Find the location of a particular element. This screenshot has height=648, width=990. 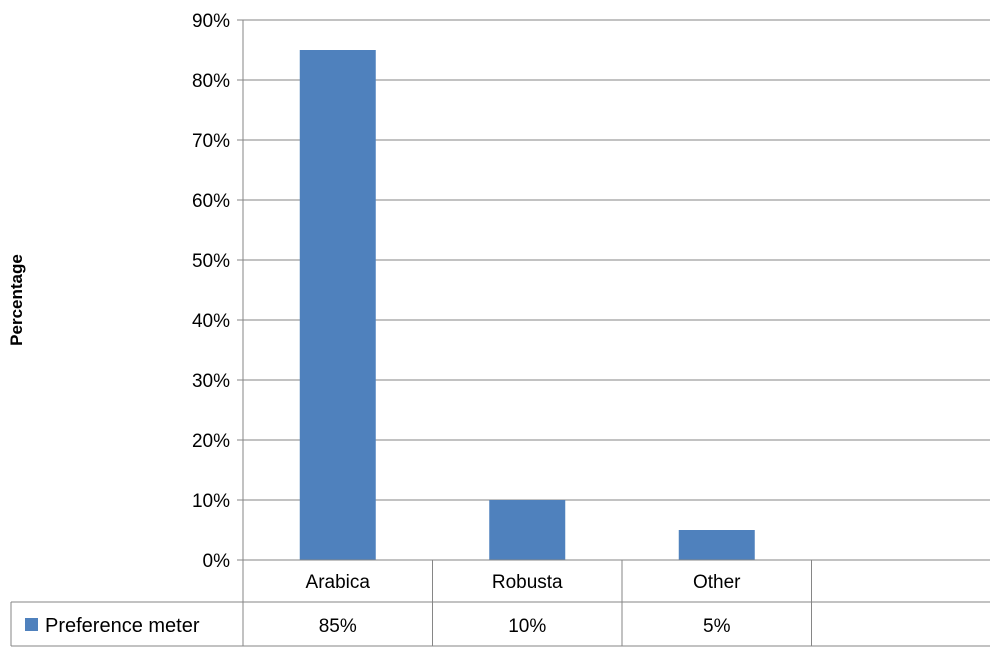

y-tick-label: 60% is located at coordinates (211, 201).